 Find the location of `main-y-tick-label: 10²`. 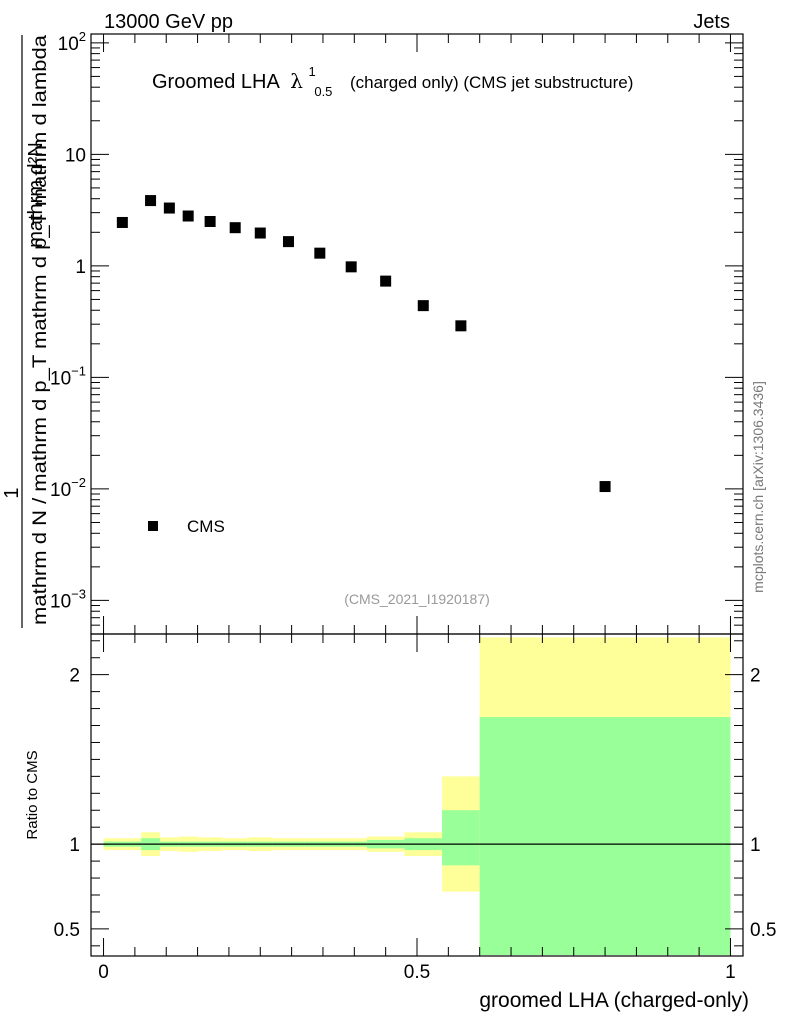

main-y-tick-label: 10² is located at coordinates (72, 42).